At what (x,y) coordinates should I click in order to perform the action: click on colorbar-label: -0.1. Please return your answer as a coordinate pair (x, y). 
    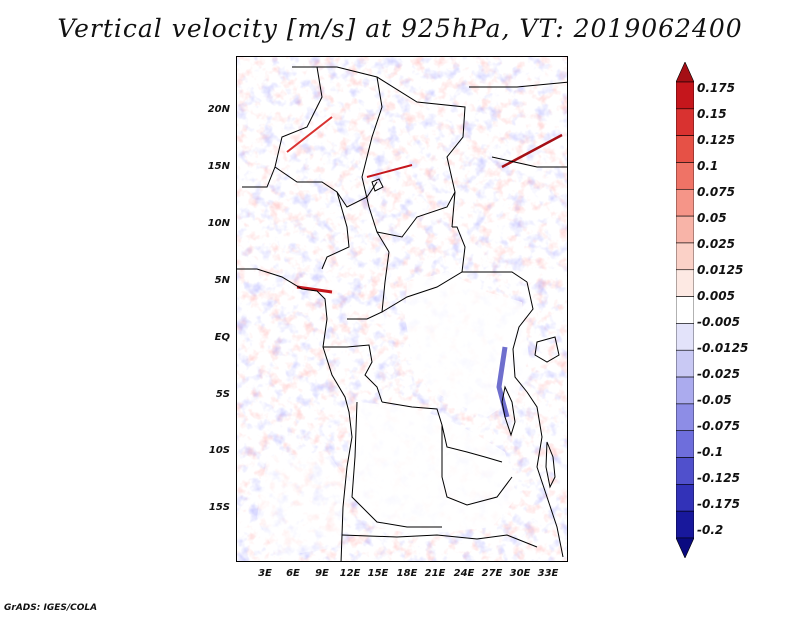
    Looking at the image, I should click on (710, 452).